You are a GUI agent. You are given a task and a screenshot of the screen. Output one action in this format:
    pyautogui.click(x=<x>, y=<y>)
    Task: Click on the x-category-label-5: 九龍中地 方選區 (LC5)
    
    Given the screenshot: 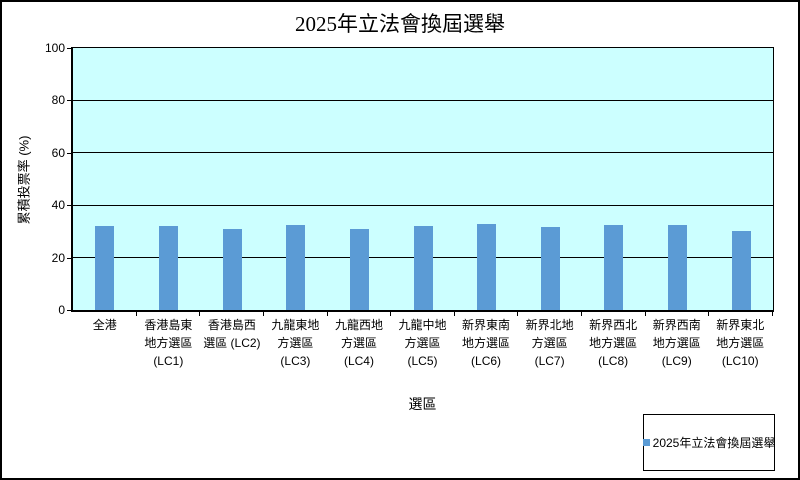 What is the action you would take?
    pyautogui.click(x=422, y=343)
    